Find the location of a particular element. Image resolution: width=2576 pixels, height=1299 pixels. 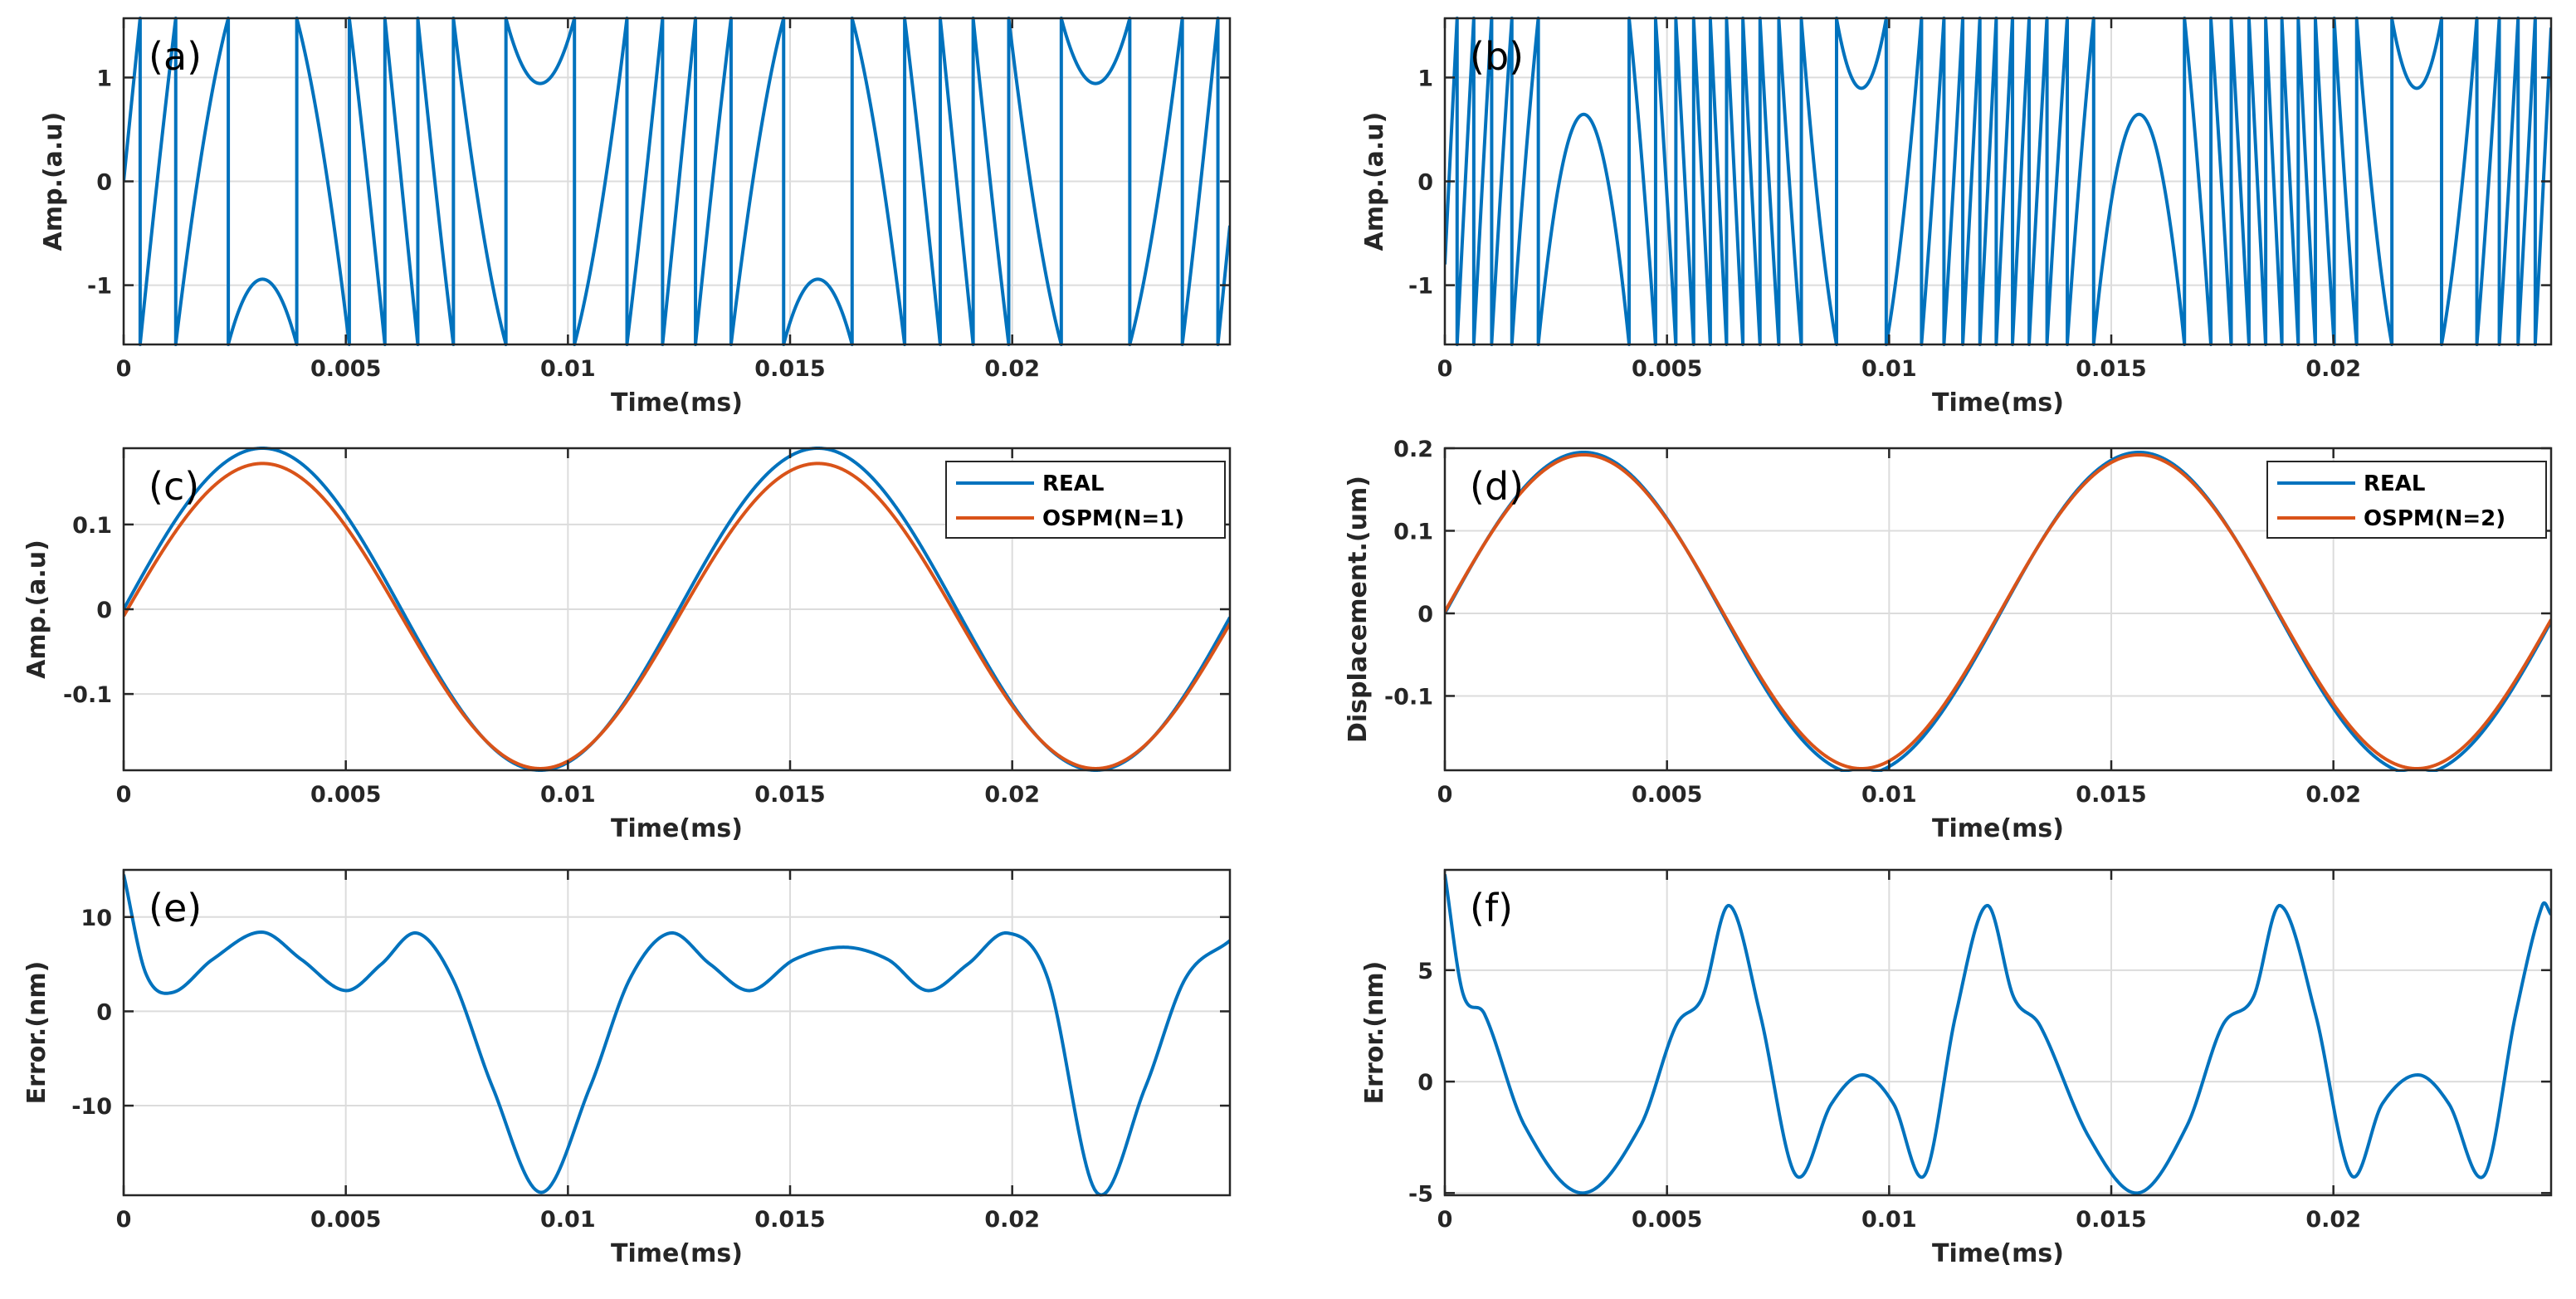

y-axis-label: Displacement.(um) is located at coordinates (1359, 609).